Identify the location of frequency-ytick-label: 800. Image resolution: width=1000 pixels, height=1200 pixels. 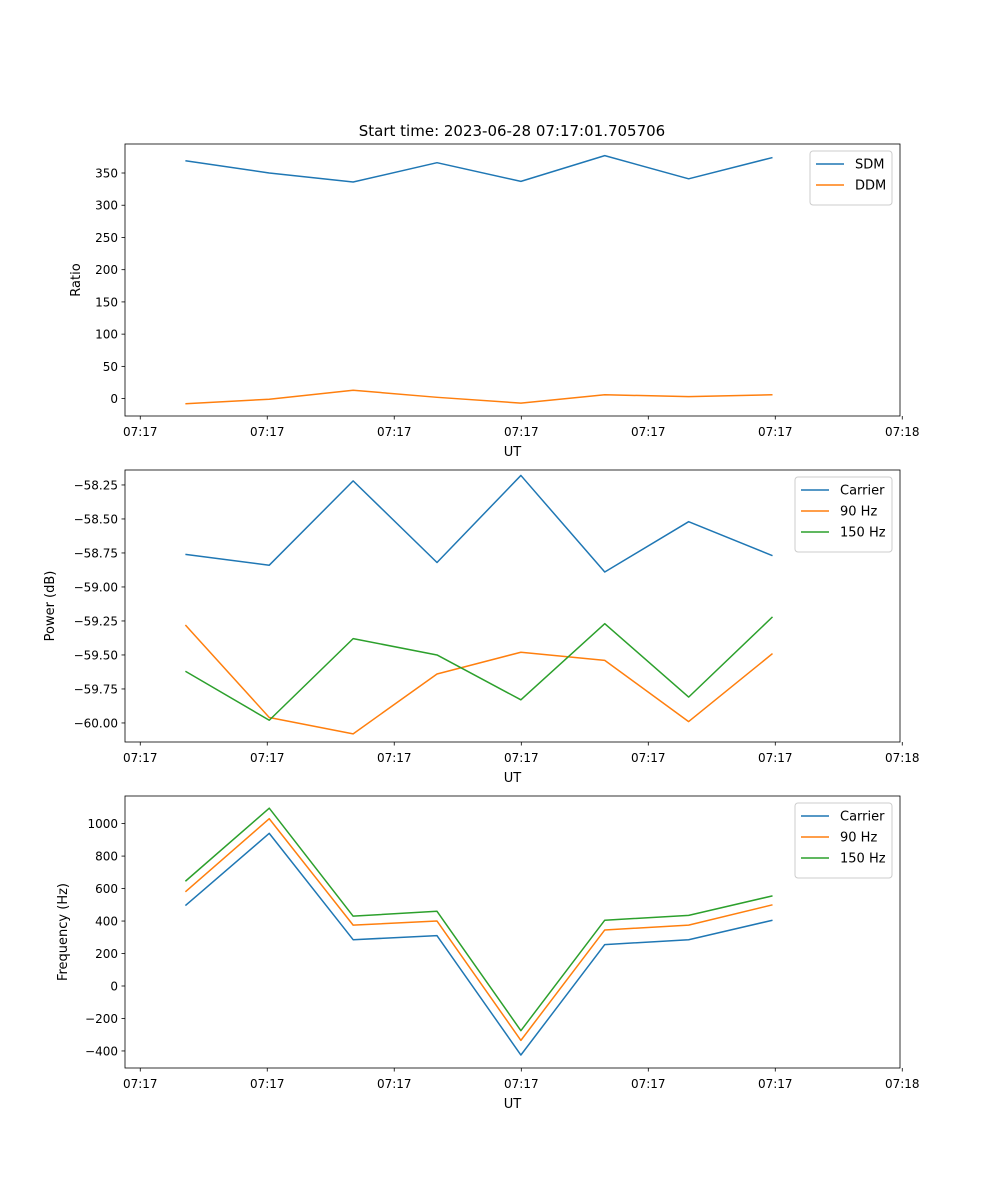
(106, 857).